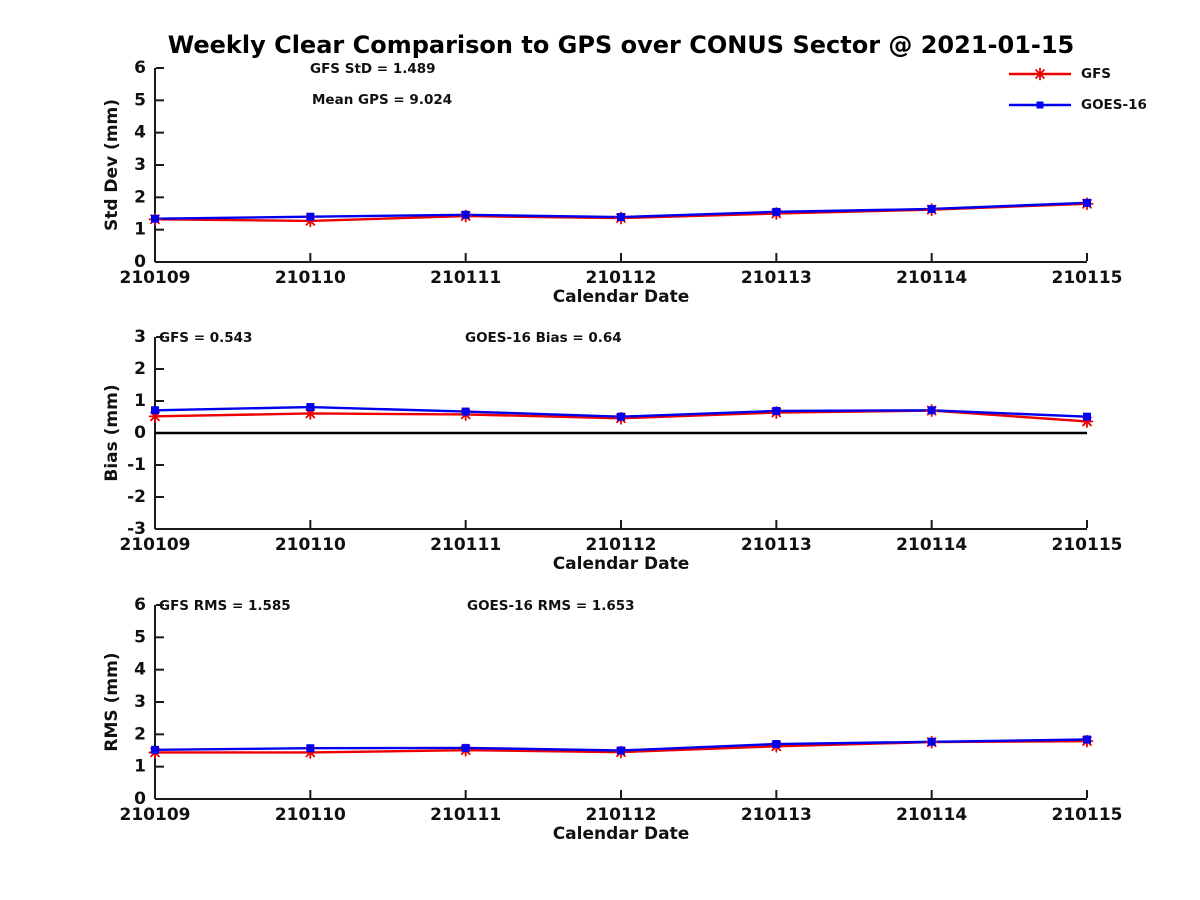  I want to click on gfs-line-sample-icon, so click(1040, 73).